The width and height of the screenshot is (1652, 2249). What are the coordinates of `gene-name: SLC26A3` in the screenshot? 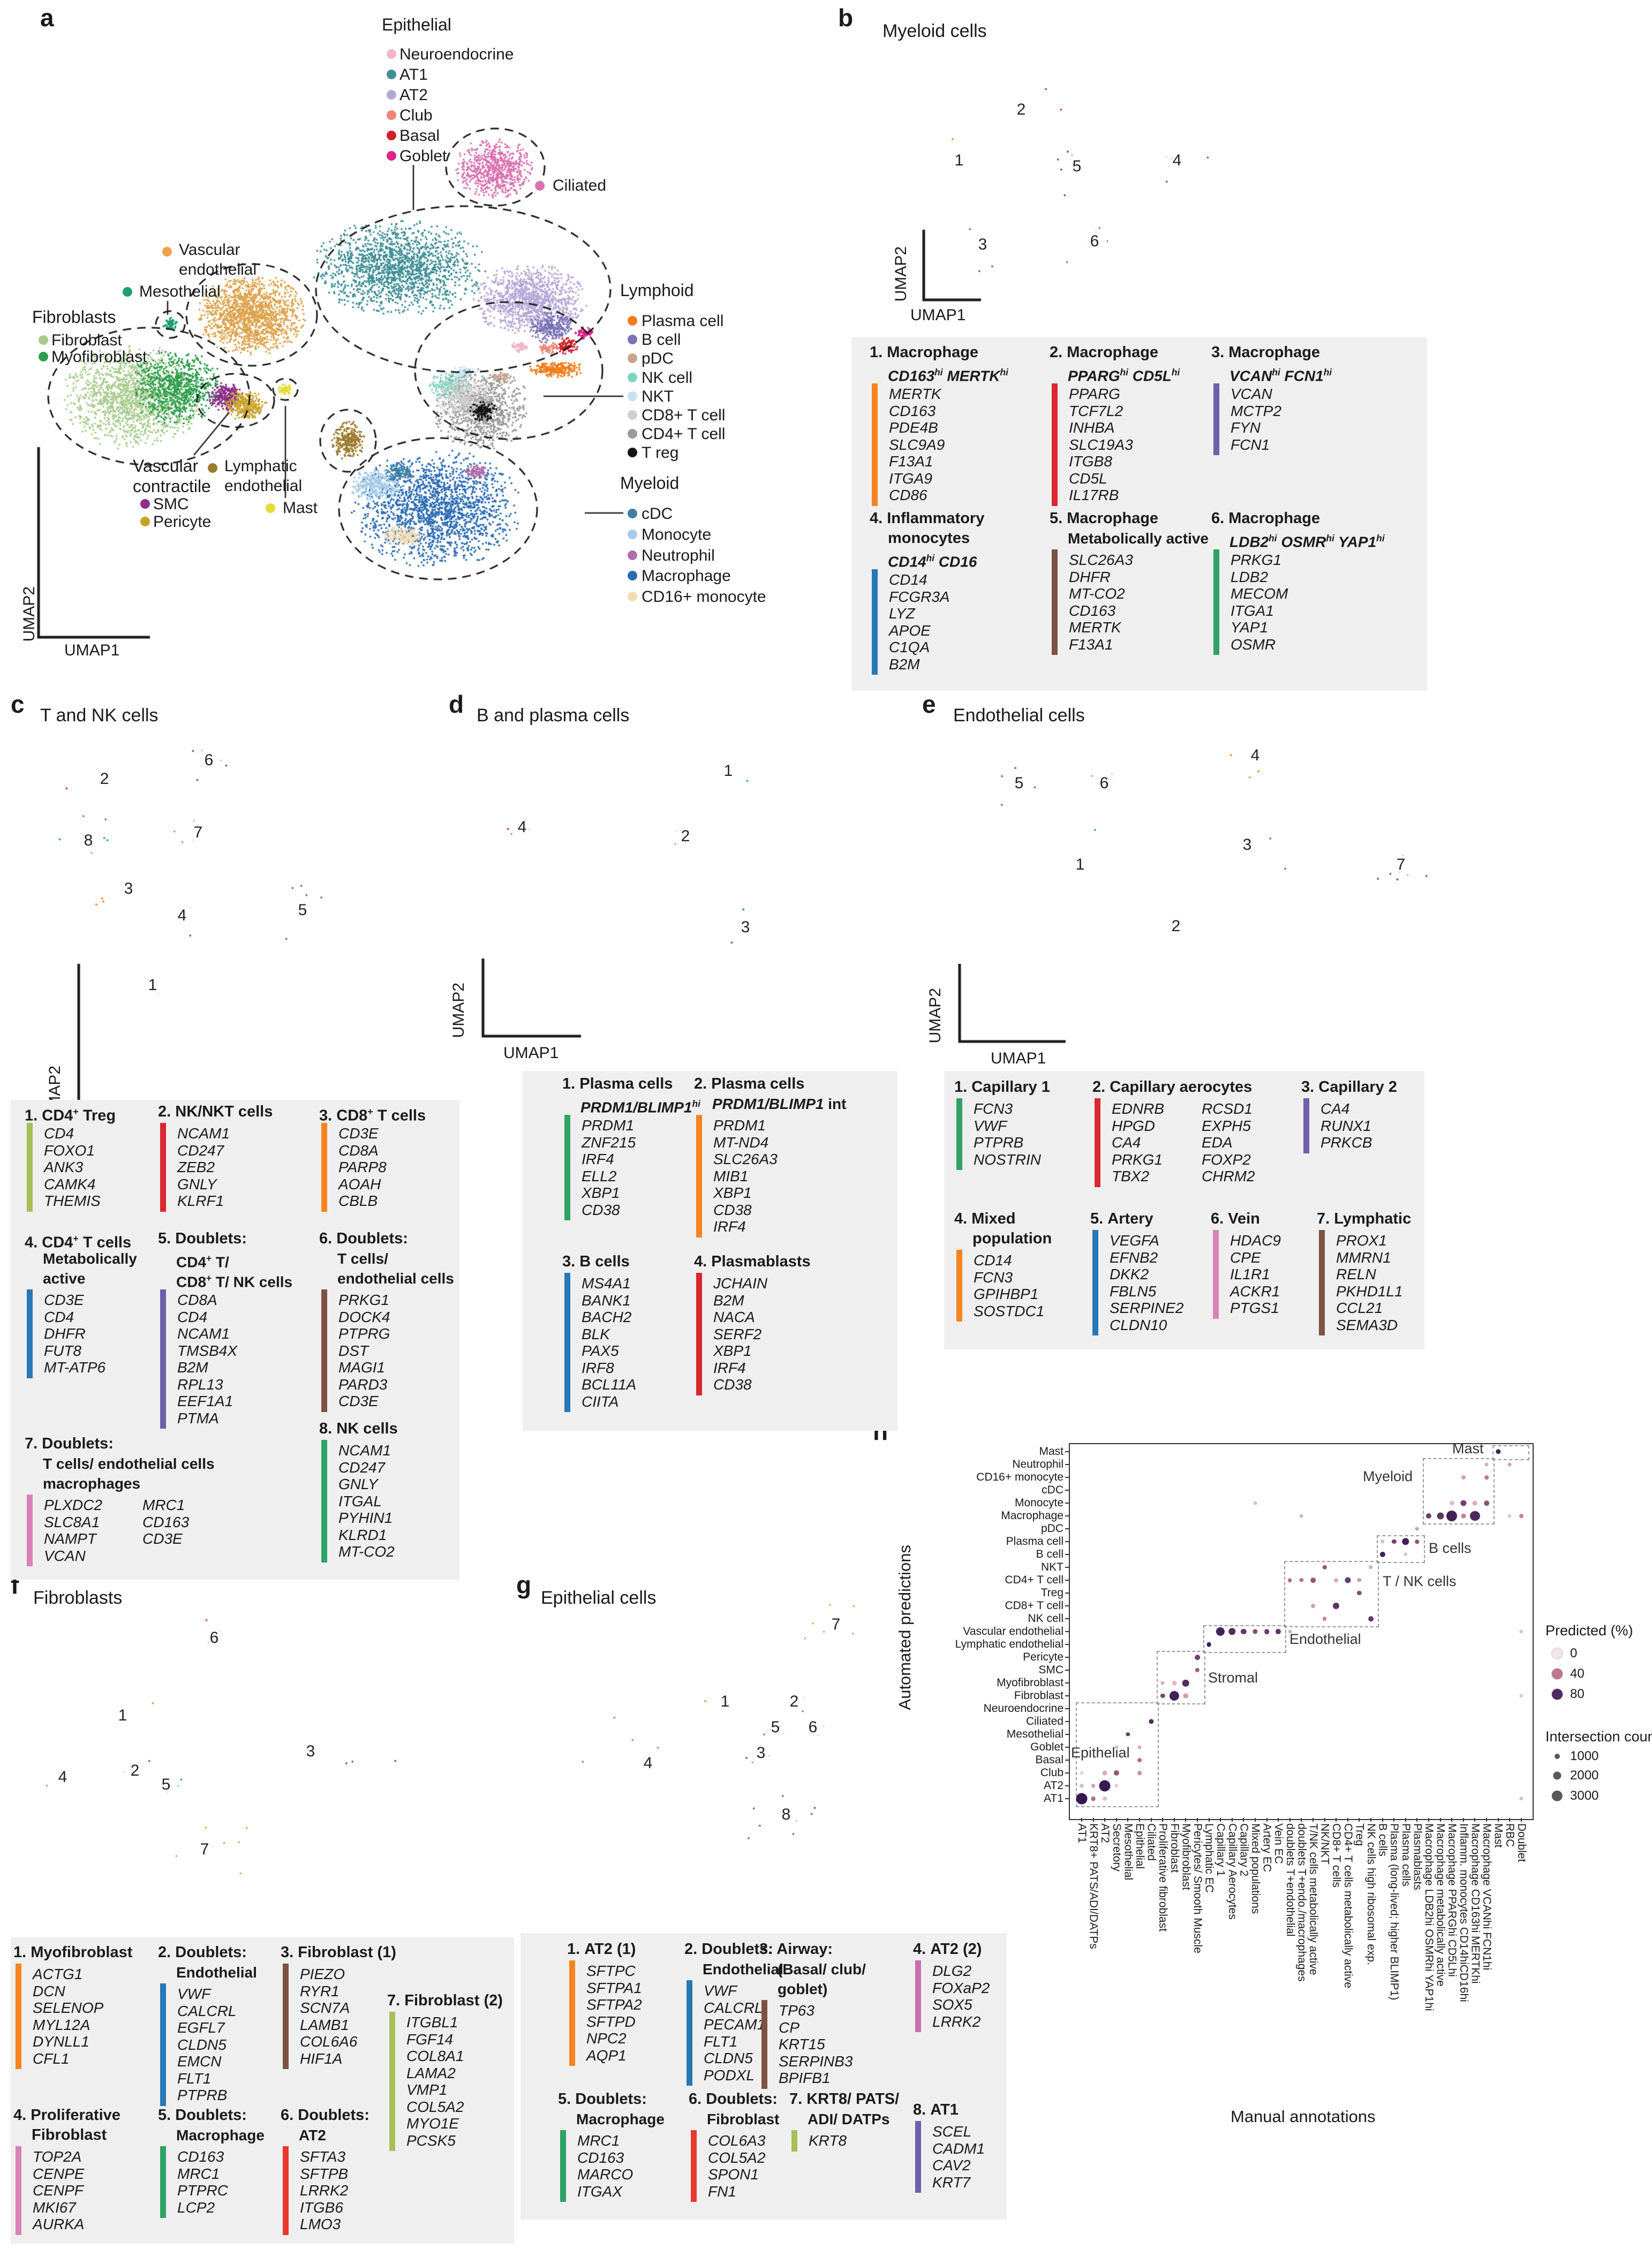 It's located at (1101, 560).